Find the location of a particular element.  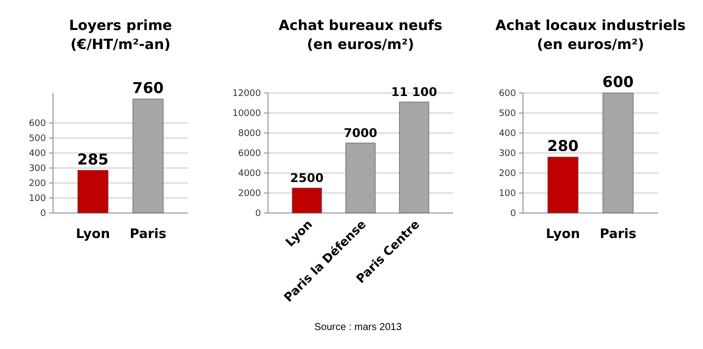

chart-title: Achat locaux industriels (en euros/m²) is located at coordinates (590, 35).